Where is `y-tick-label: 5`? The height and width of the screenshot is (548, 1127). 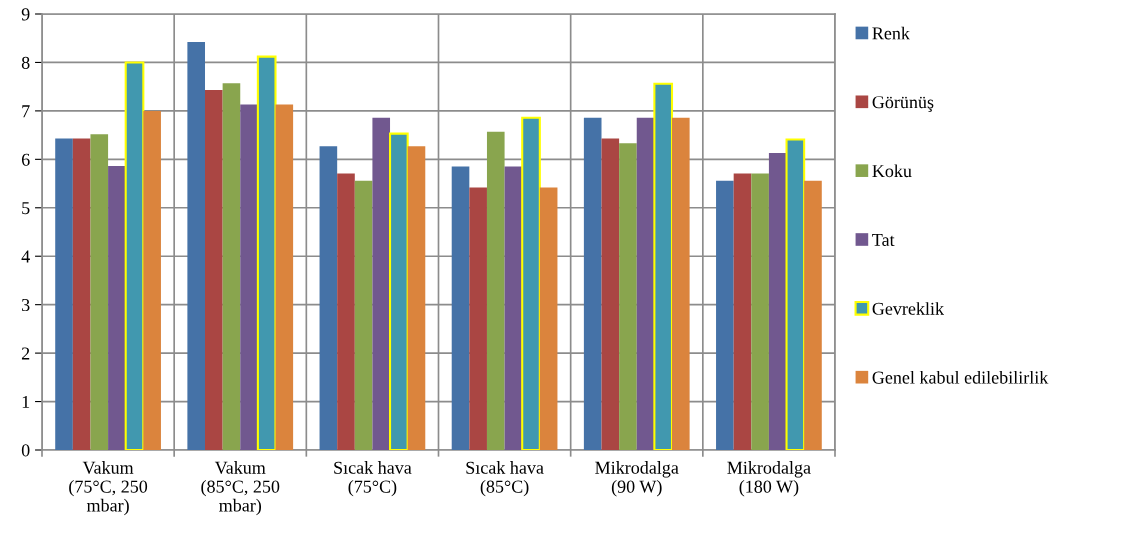 y-tick-label: 5 is located at coordinates (26, 208).